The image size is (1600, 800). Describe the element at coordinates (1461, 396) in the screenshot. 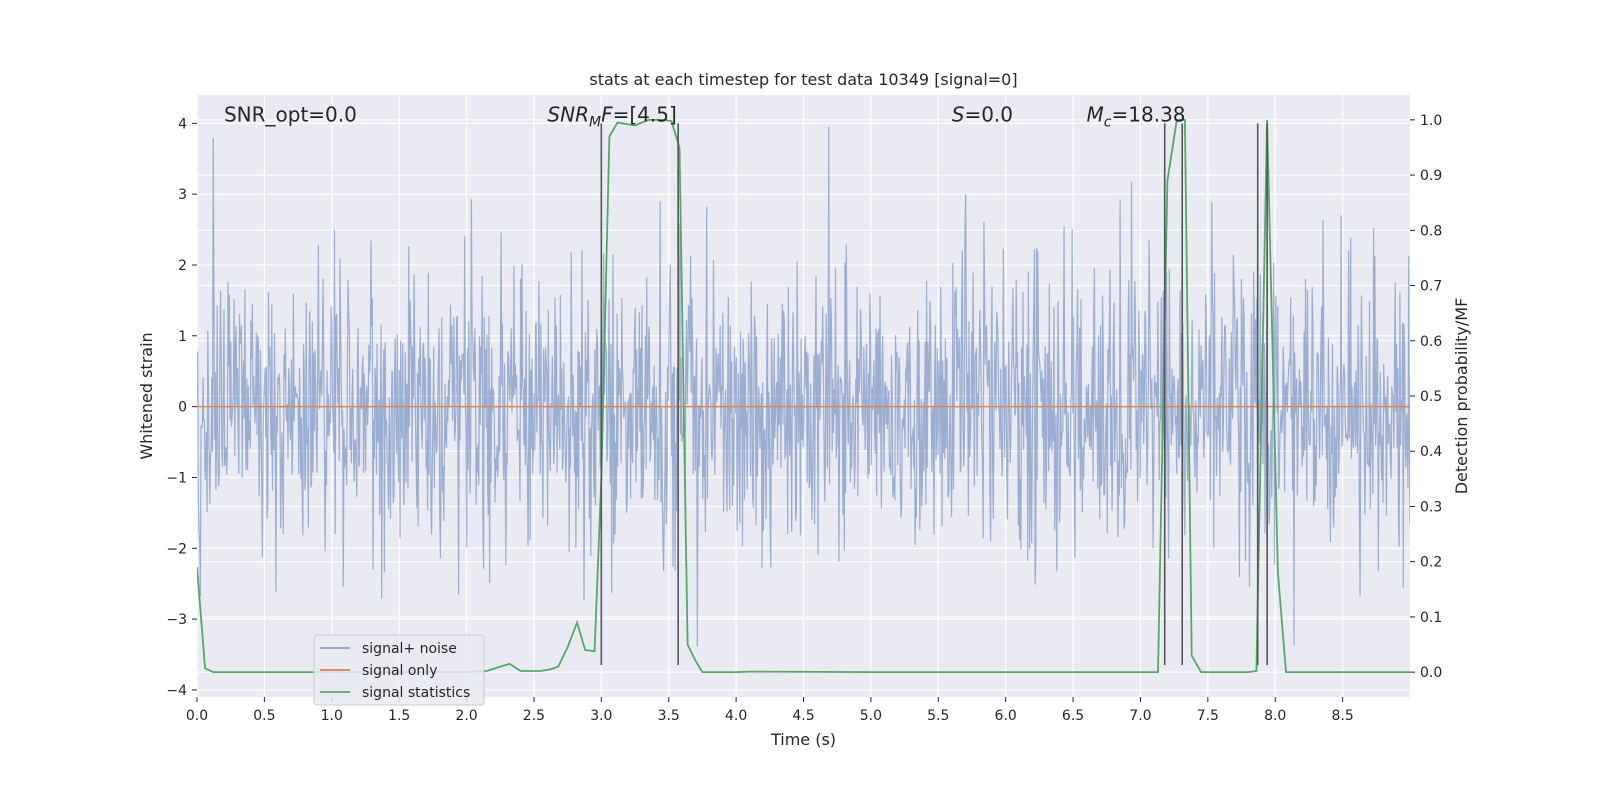

I see `y2-axis-label: Detection probability/MF` at that location.